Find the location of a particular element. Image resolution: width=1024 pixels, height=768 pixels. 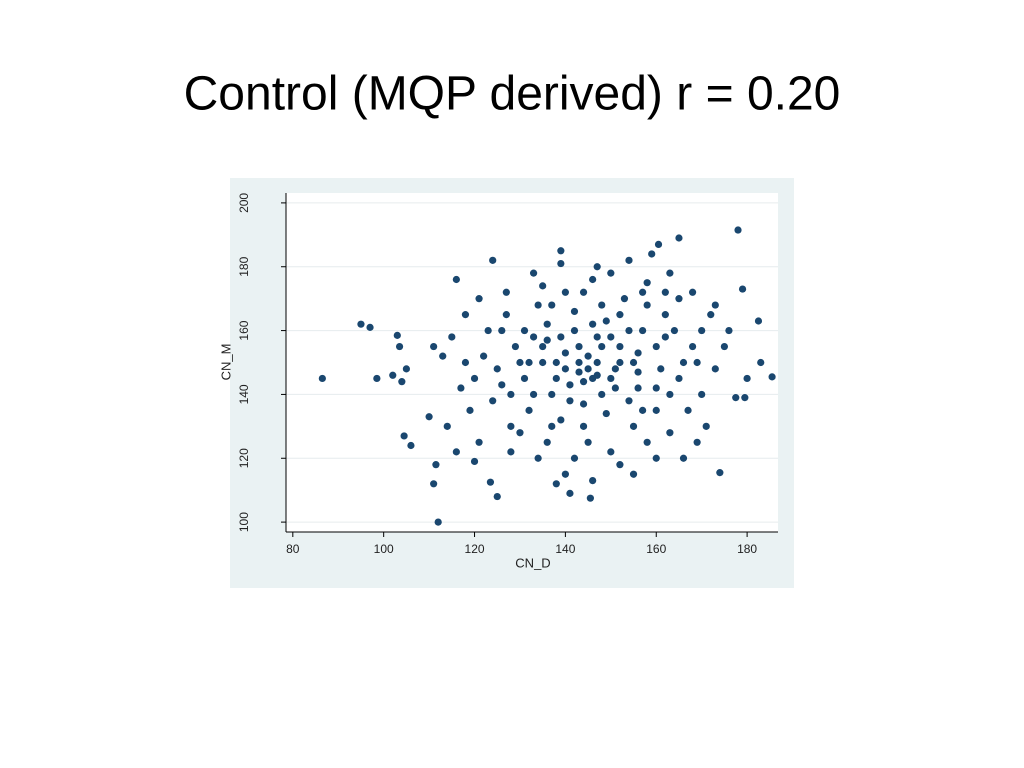

y-tick-label: 160 is located at coordinates (244, 330).